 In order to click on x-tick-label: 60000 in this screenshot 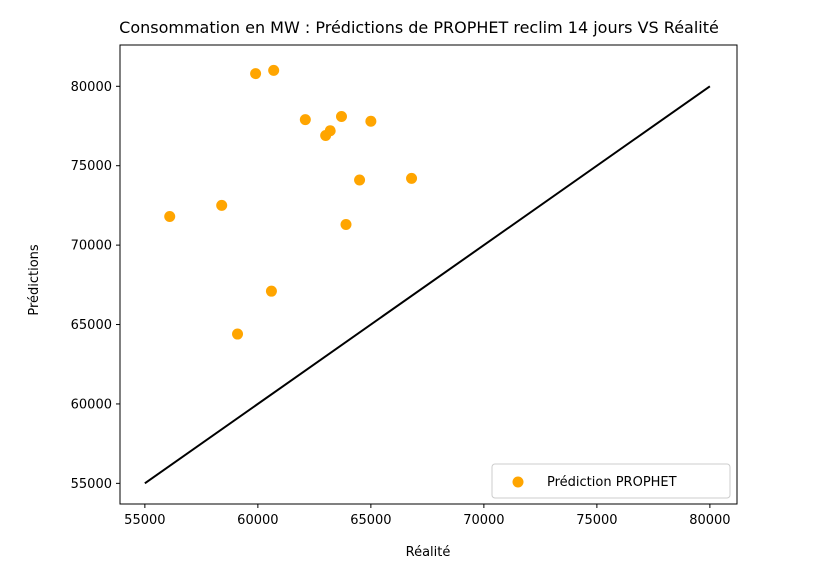, I will do `click(257, 520)`.